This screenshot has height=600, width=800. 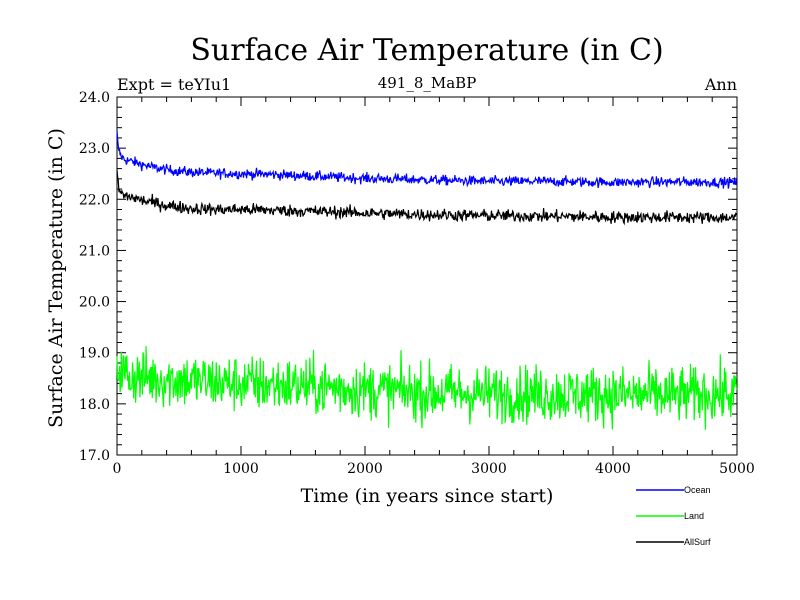 What do you see at coordinates (94, 303) in the screenshot?
I see `y-tick-label: 20.0` at bounding box center [94, 303].